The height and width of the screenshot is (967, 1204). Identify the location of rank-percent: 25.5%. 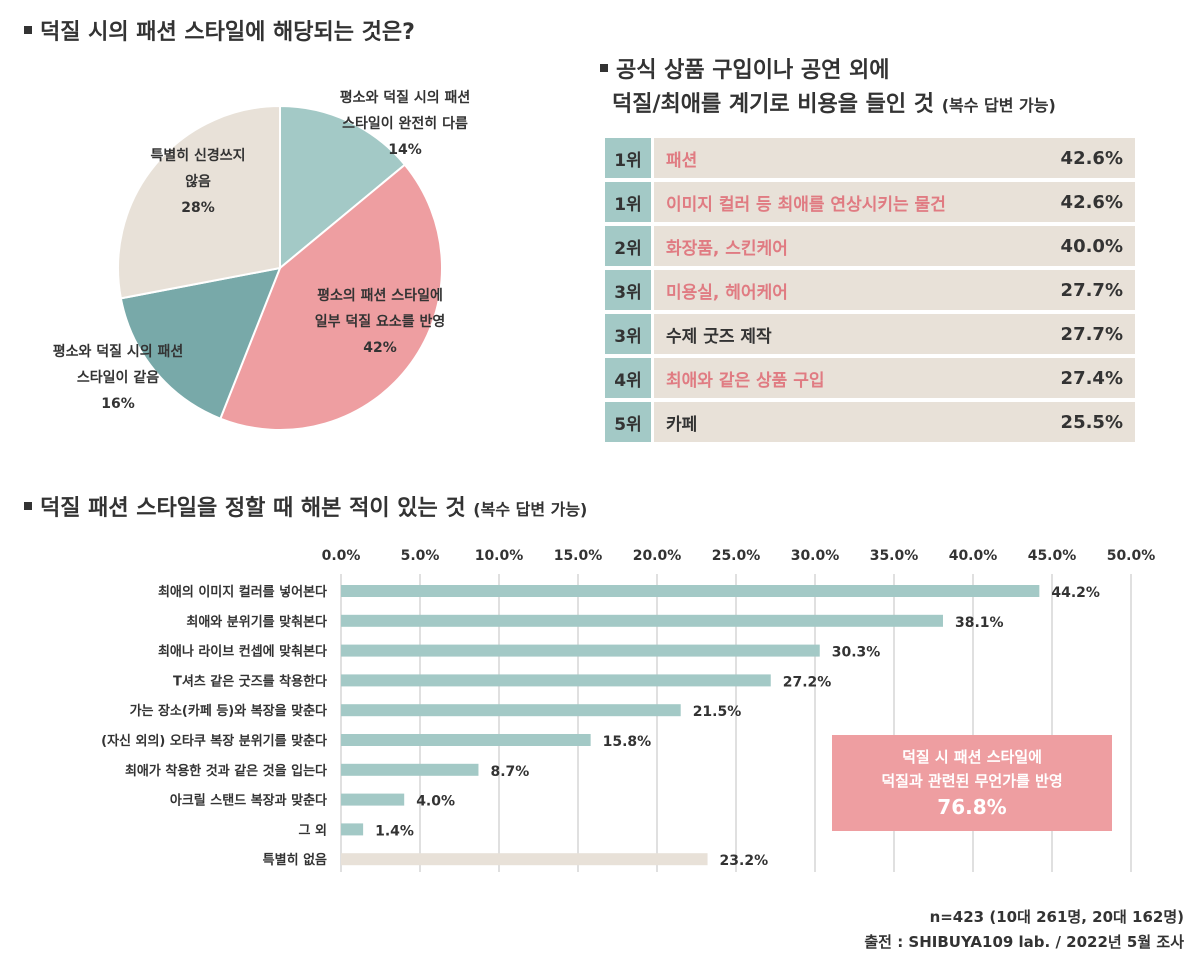
(1078, 422).